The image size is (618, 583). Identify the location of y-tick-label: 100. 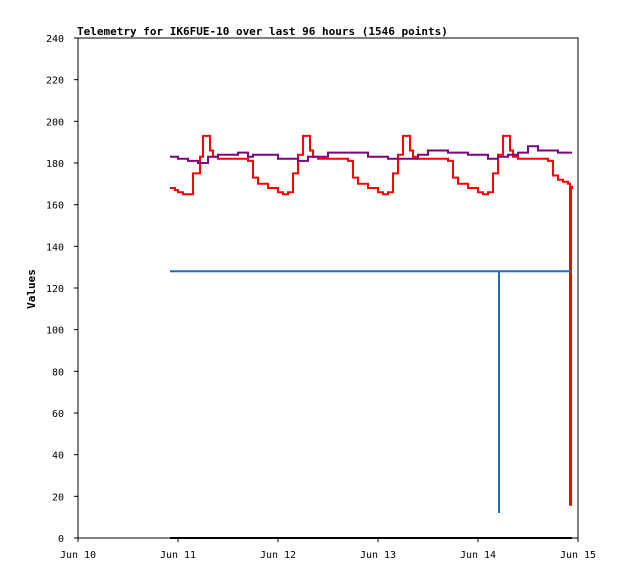
(55, 331).